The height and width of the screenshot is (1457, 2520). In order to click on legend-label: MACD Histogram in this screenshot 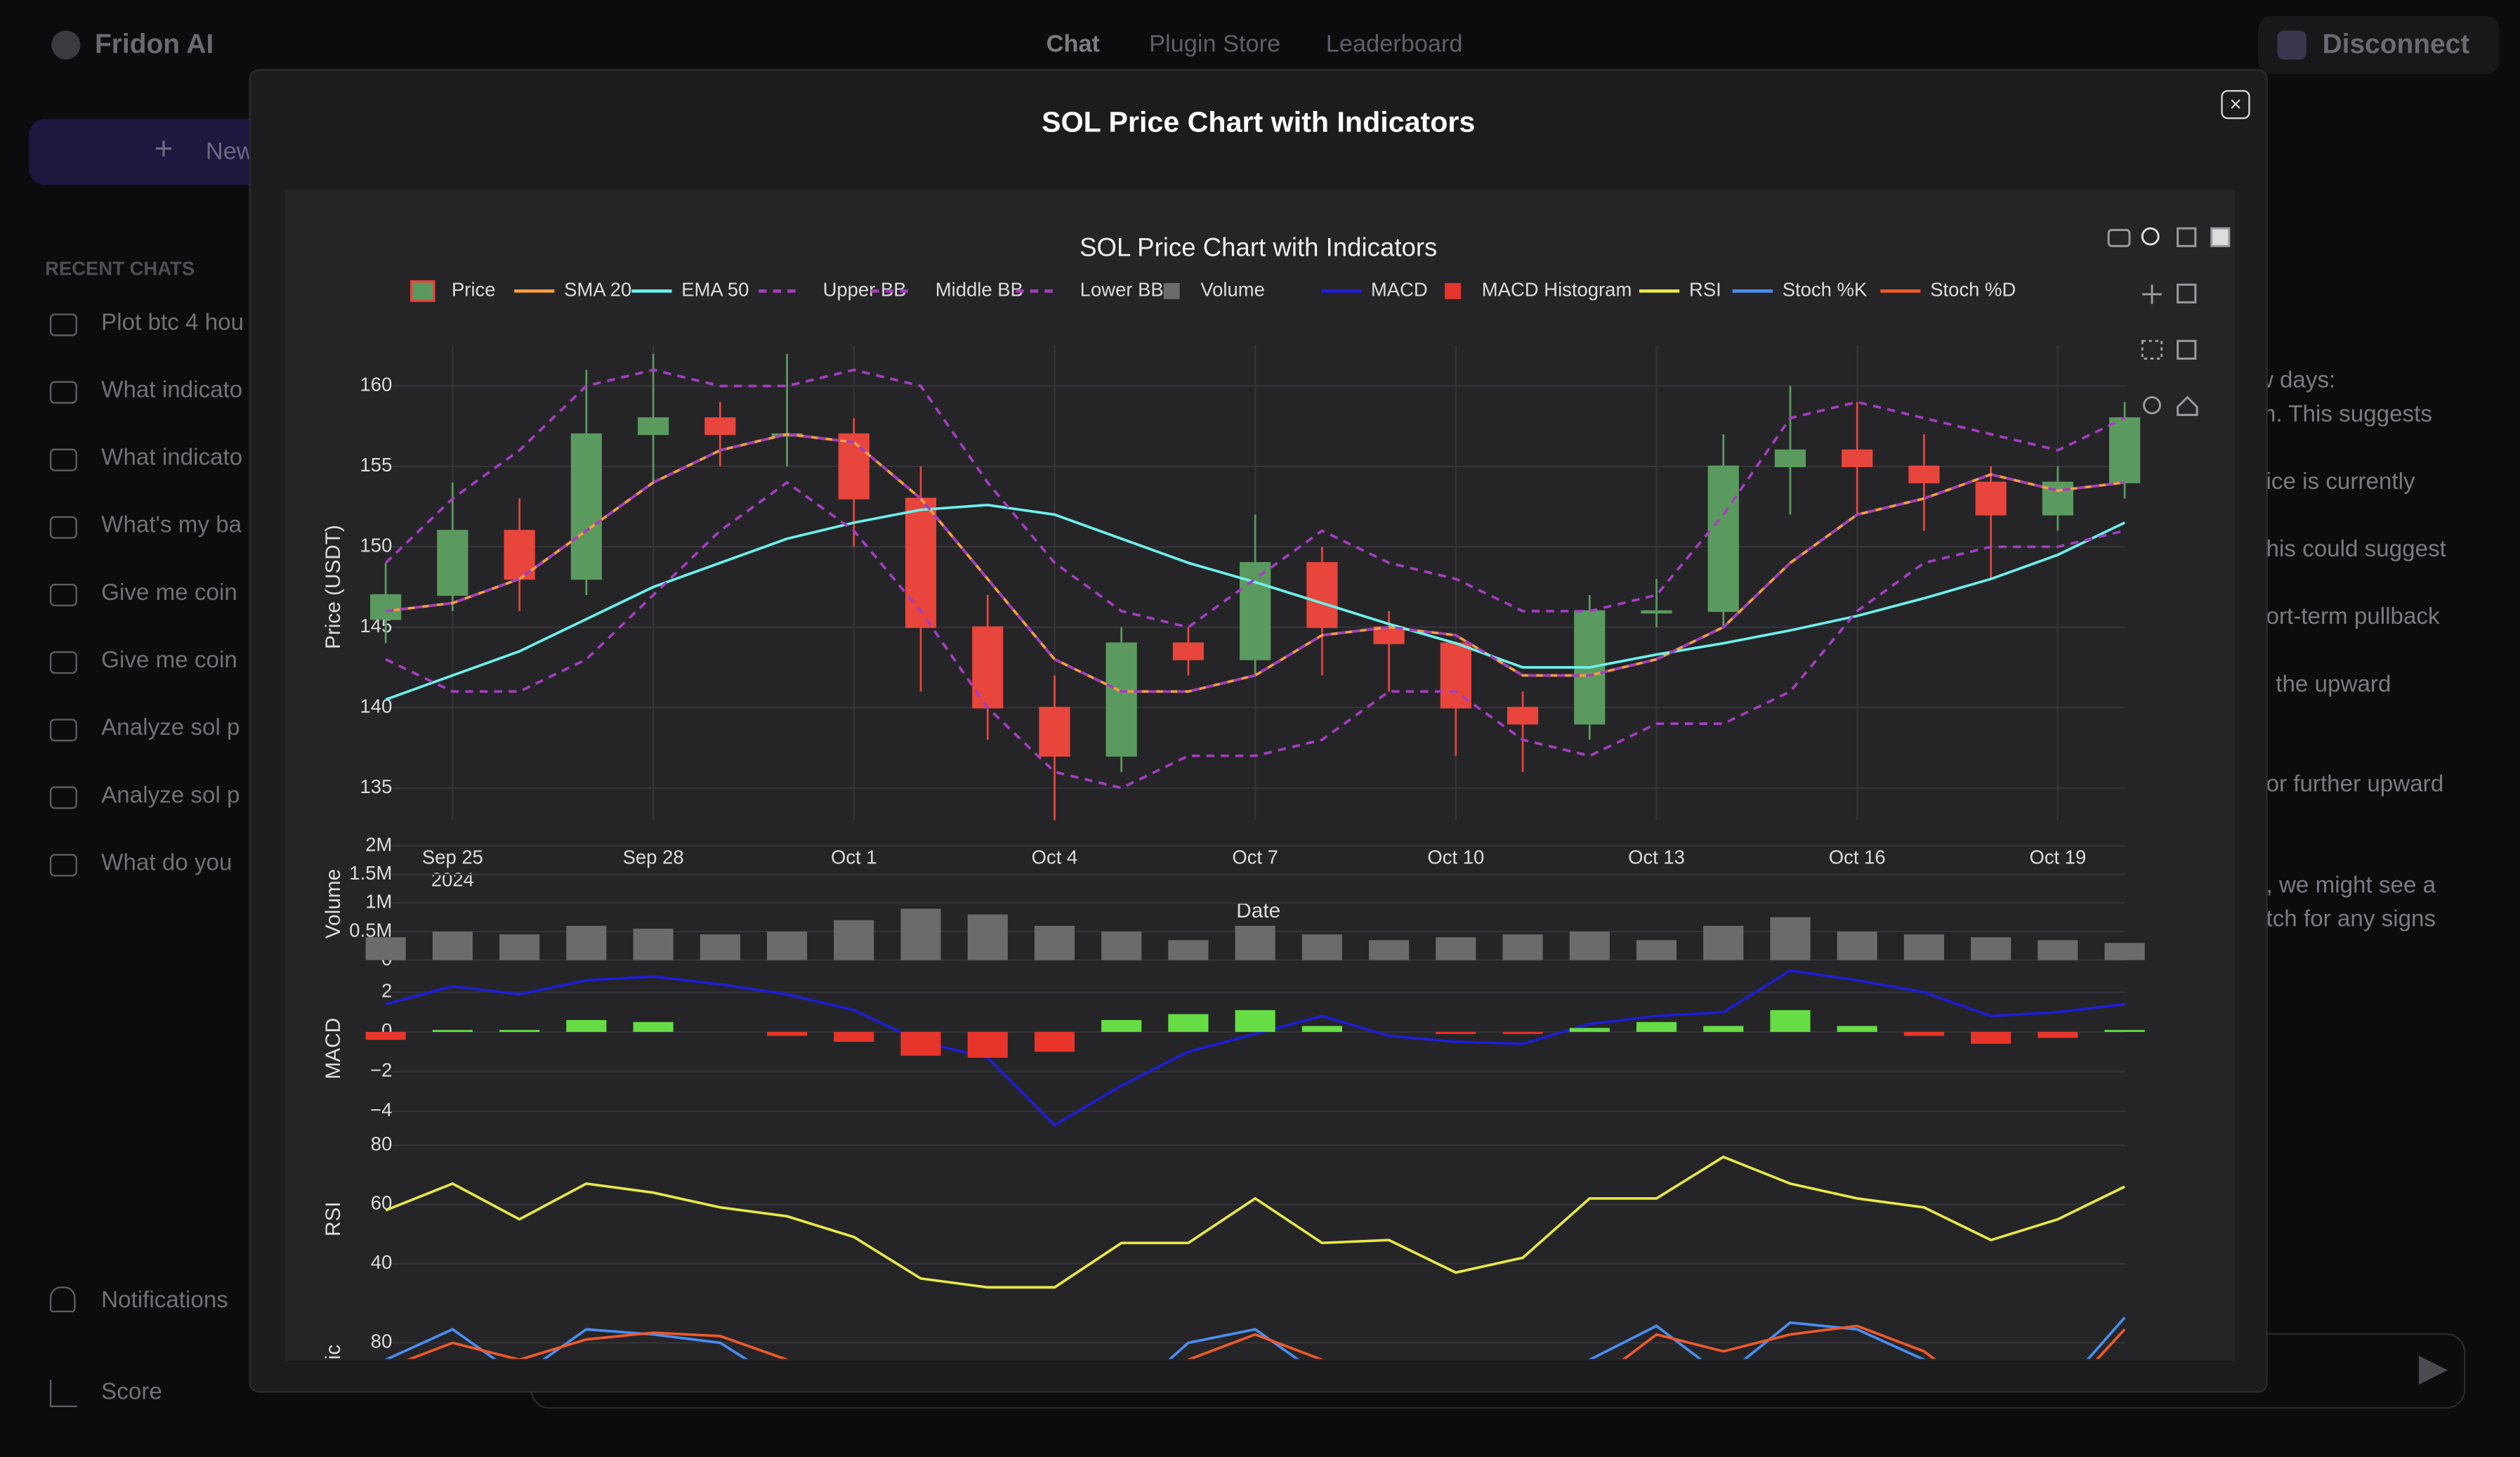, I will do `click(1557, 290)`.